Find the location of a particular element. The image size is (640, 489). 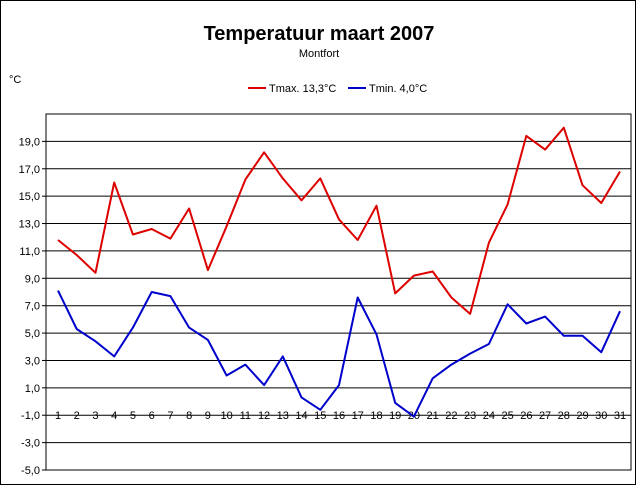

x-tick-label: 6 is located at coordinates (152, 416).